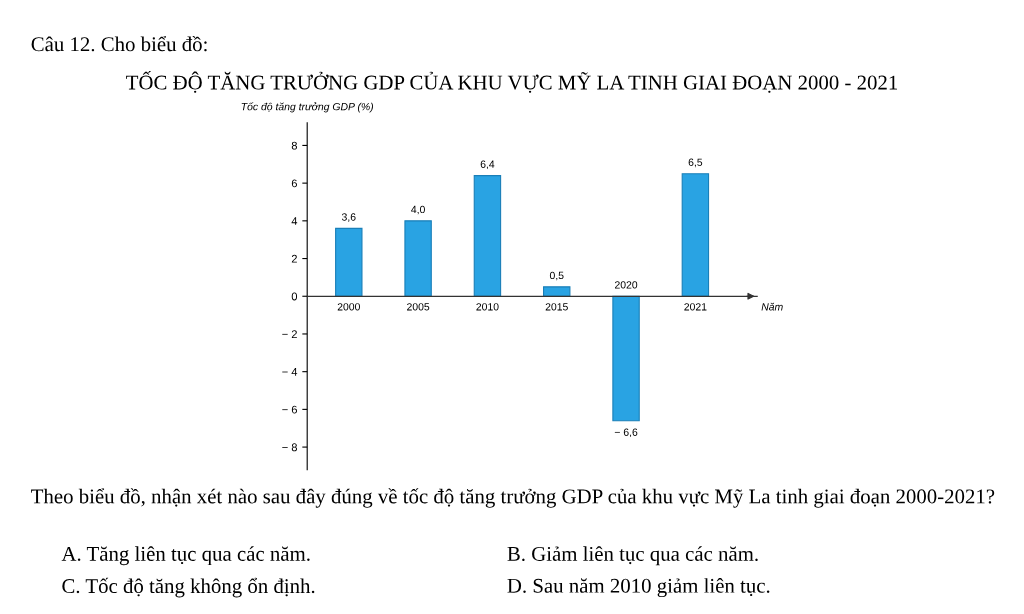 This screenshot has height=614, width=1024. Describe the element at coordinates (294, 258) in the screenshot. I see `y-tick-label: 2` at that location.